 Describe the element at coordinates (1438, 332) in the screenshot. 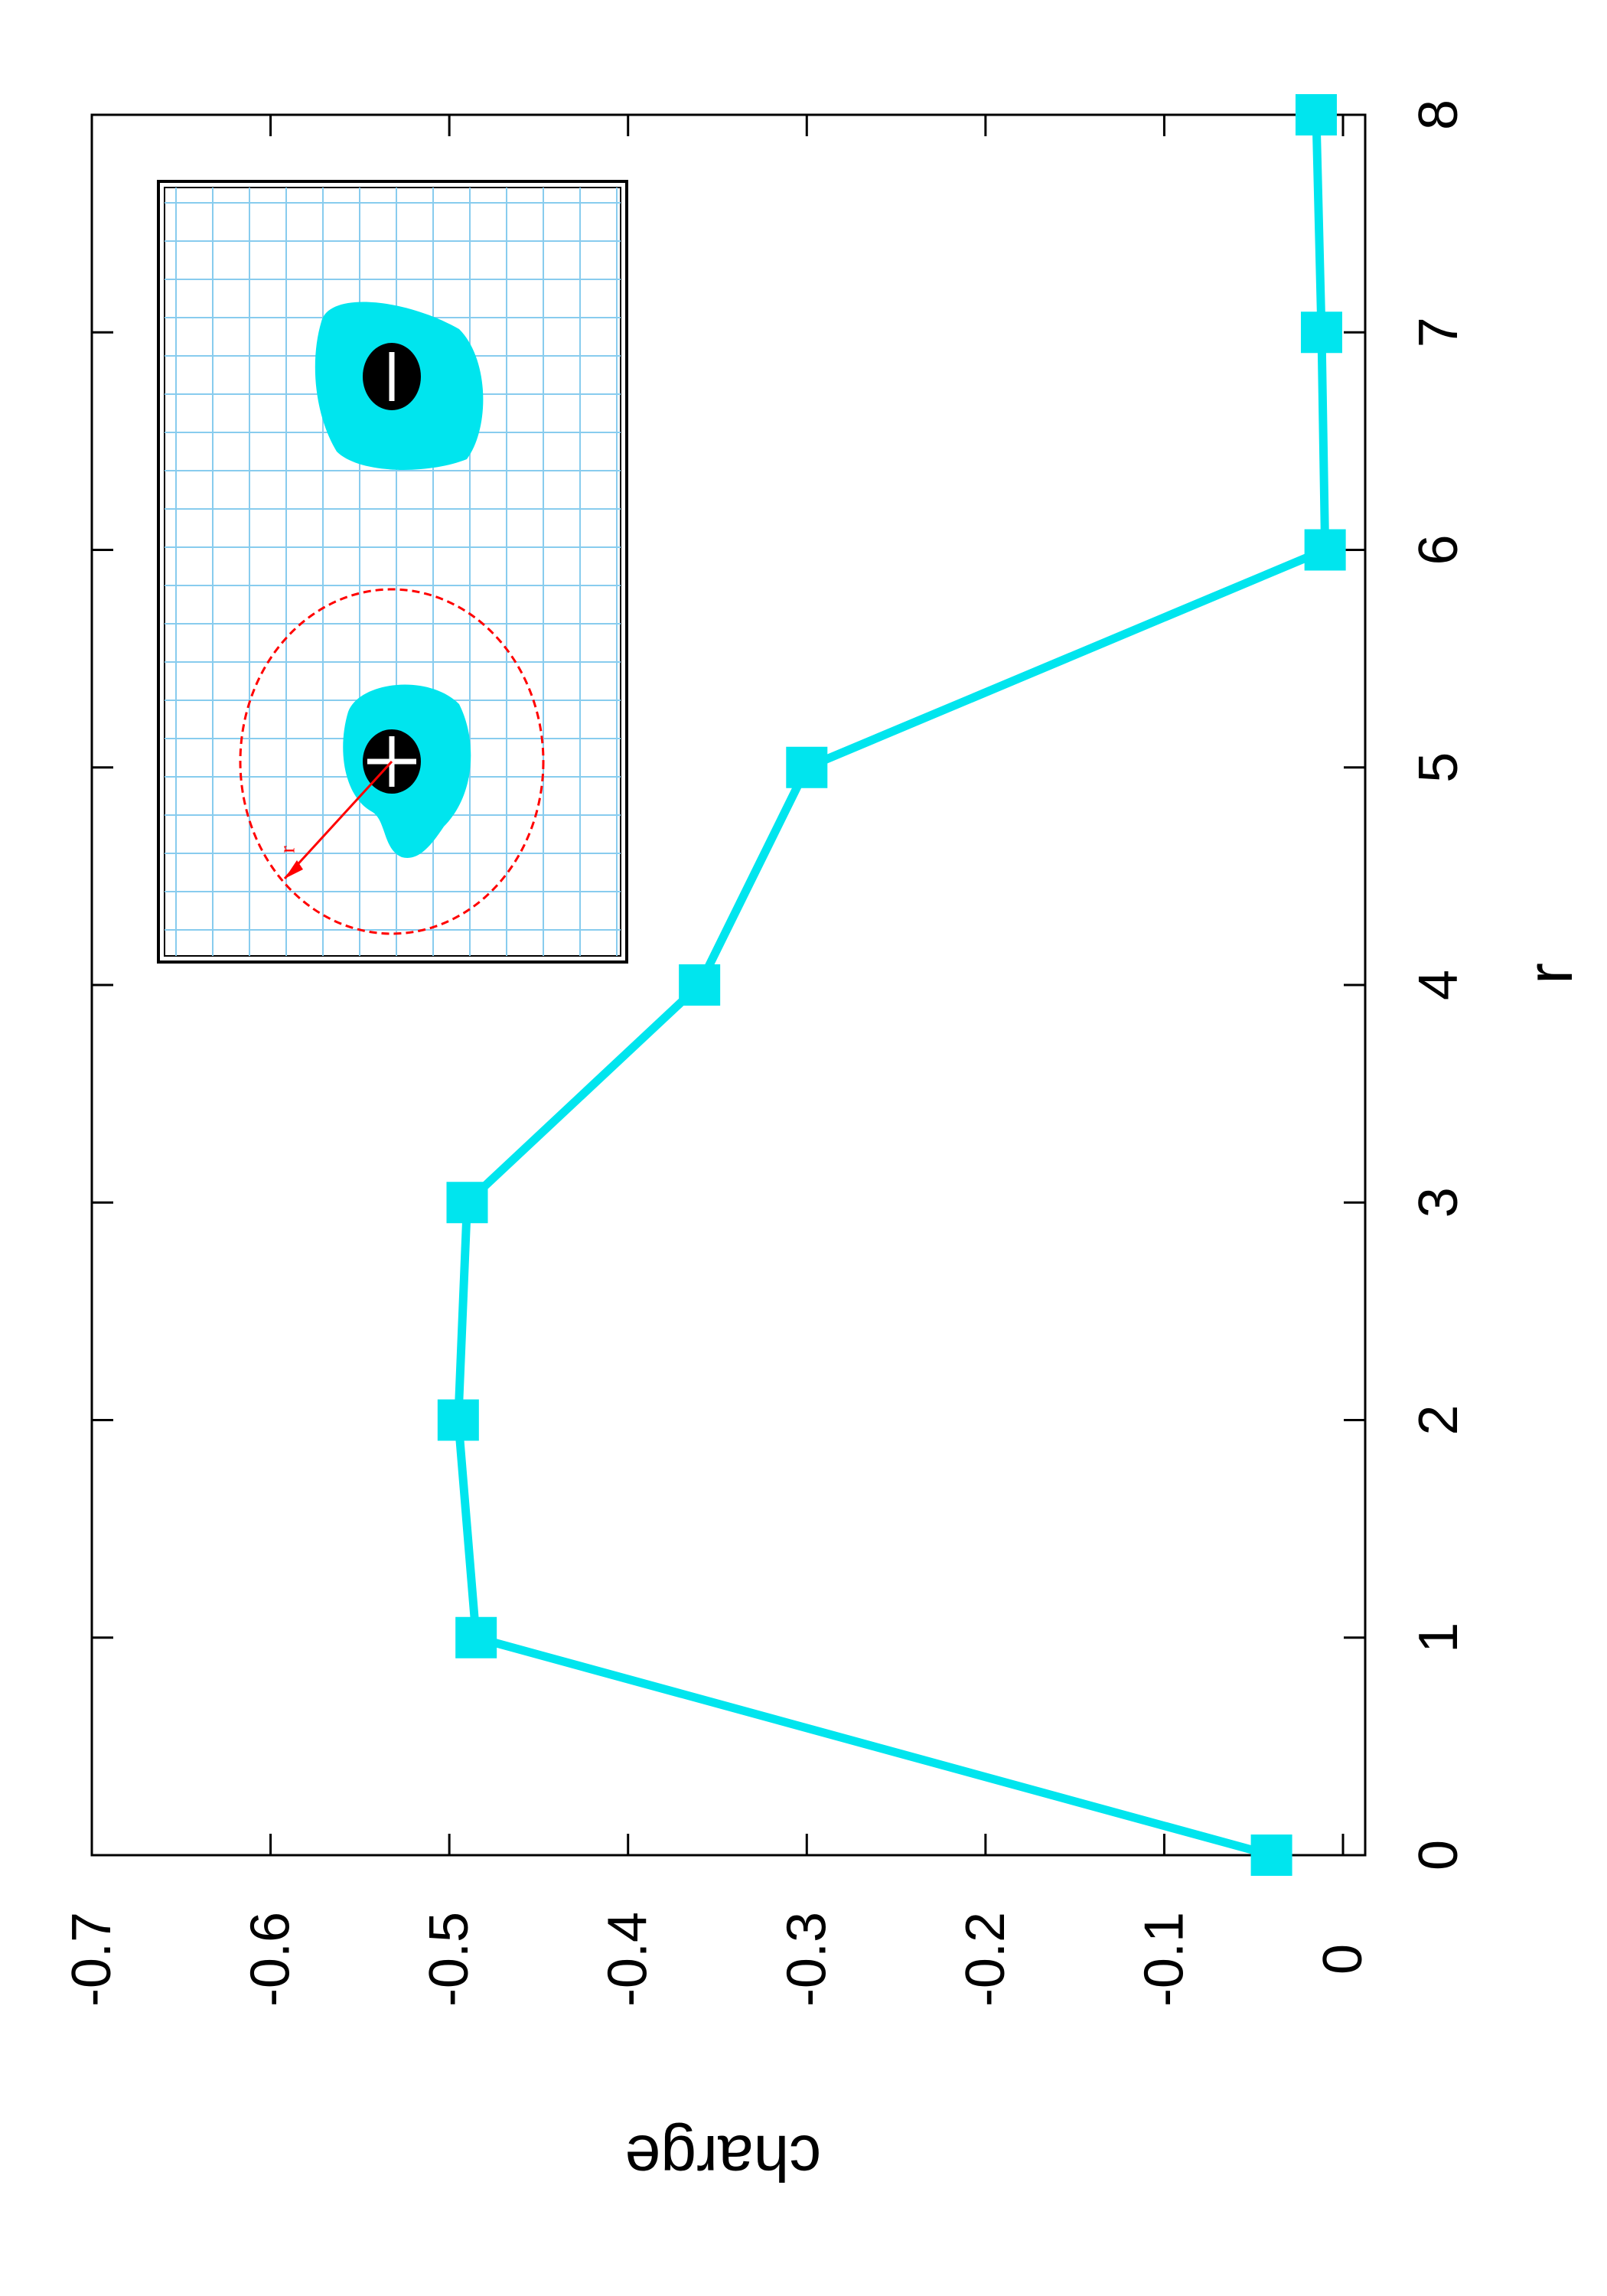

I see `x-tick-label: 7` at that location.